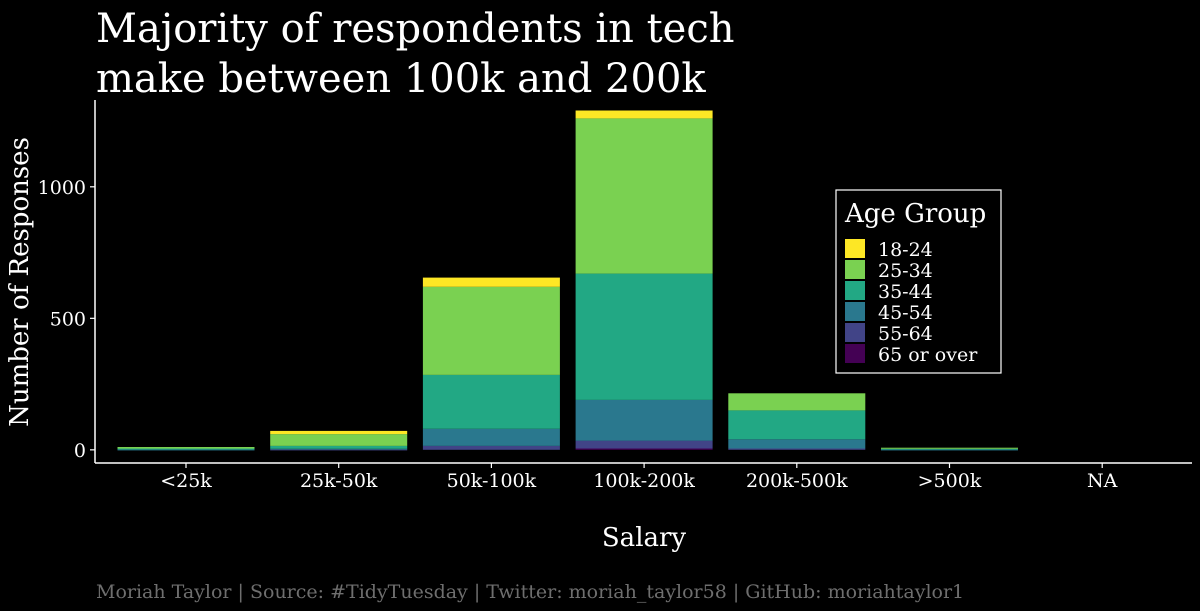  What do you see at coordinates (80, 451) in the screenshot?
I see `y-tick-label: 0` at bounding box center [80, 451].